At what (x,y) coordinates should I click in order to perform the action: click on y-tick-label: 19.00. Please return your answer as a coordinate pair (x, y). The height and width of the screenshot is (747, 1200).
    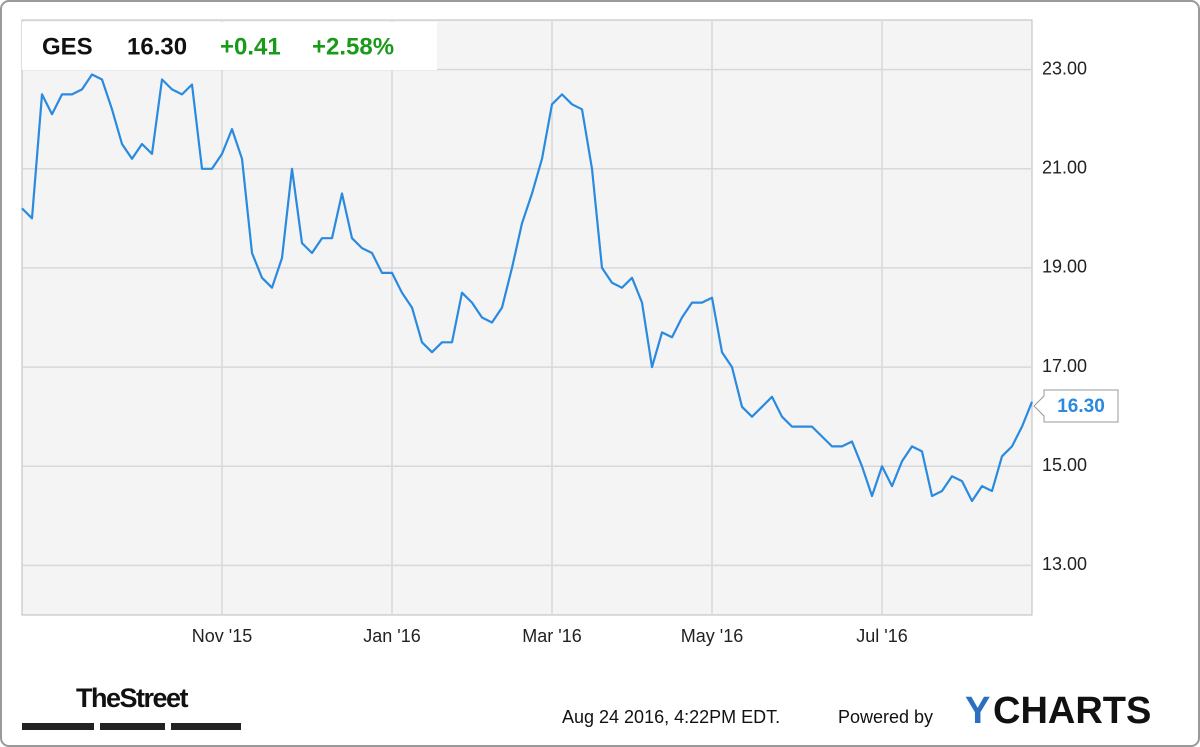
    Looking at the image, I should click on (1064, 267).